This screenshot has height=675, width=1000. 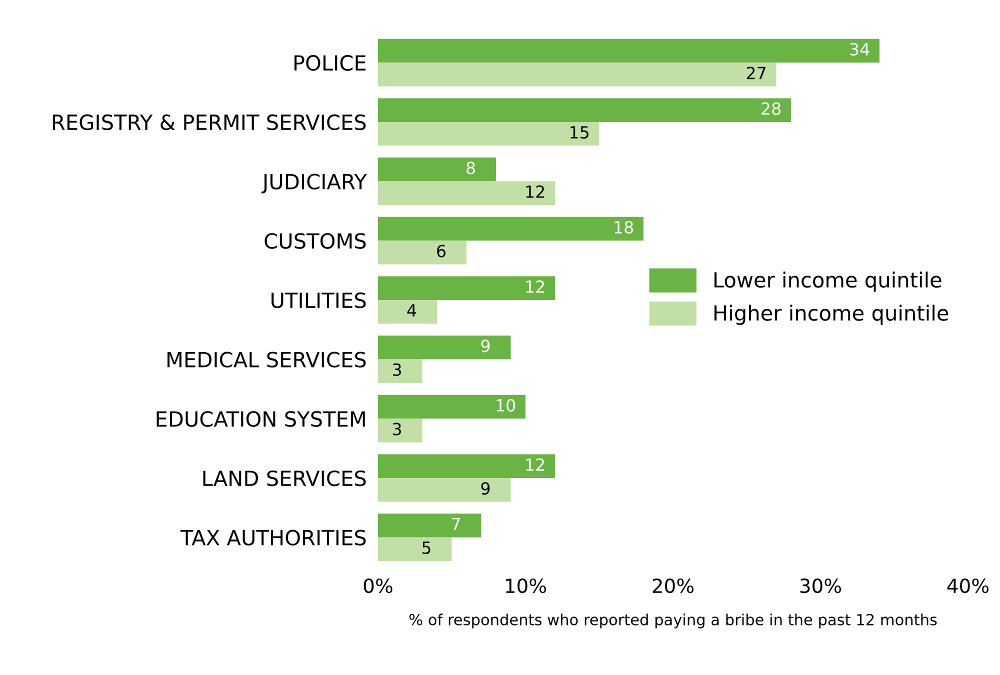 What do you see at coordinates (441, 251) in the screenshot?
I see `data-label: 6` at bounding box center [441, 251].